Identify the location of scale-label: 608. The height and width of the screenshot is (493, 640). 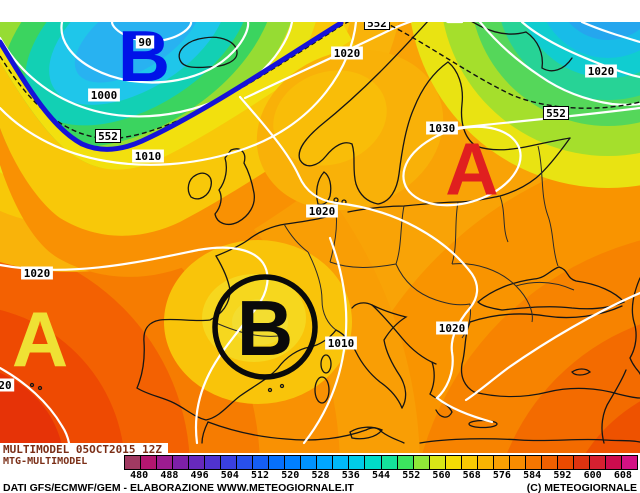
(622, 475).